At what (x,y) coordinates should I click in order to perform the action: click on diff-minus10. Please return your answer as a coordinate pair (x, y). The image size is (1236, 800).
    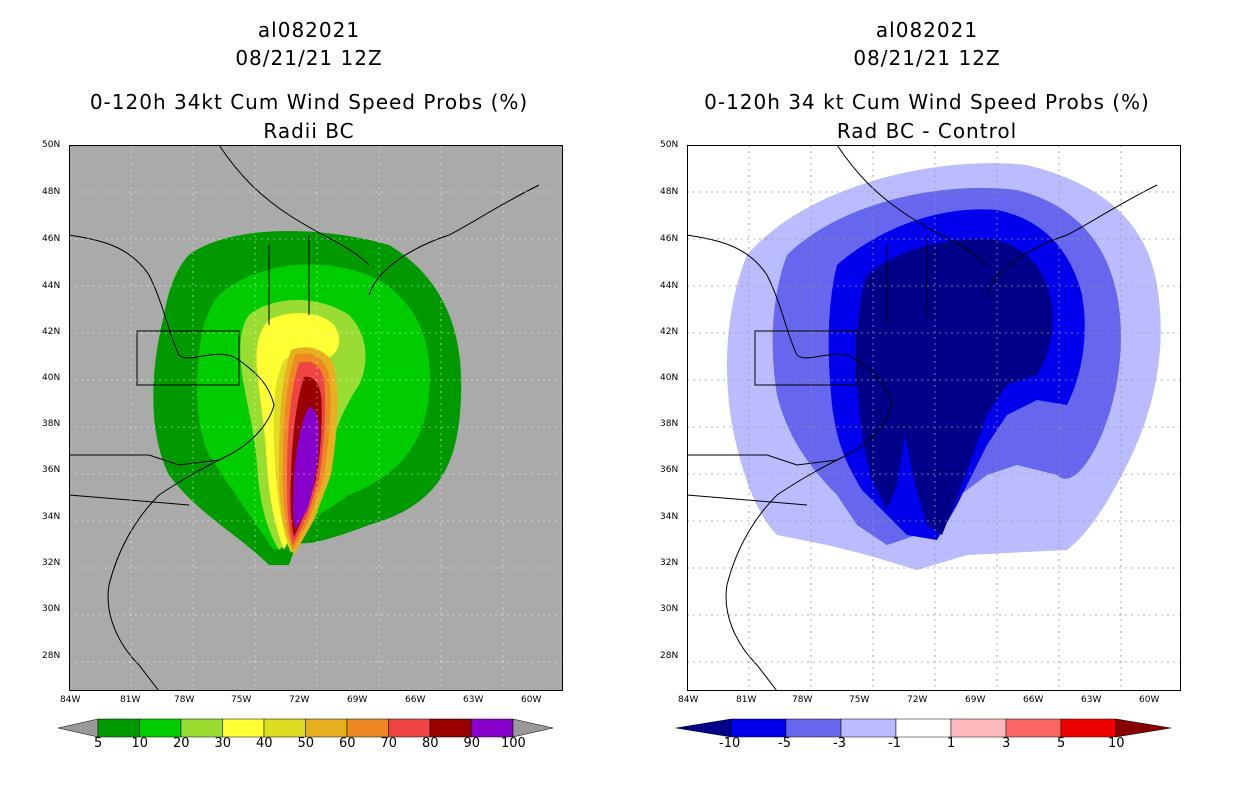
    Looking at the image, I should click on (955, 387).